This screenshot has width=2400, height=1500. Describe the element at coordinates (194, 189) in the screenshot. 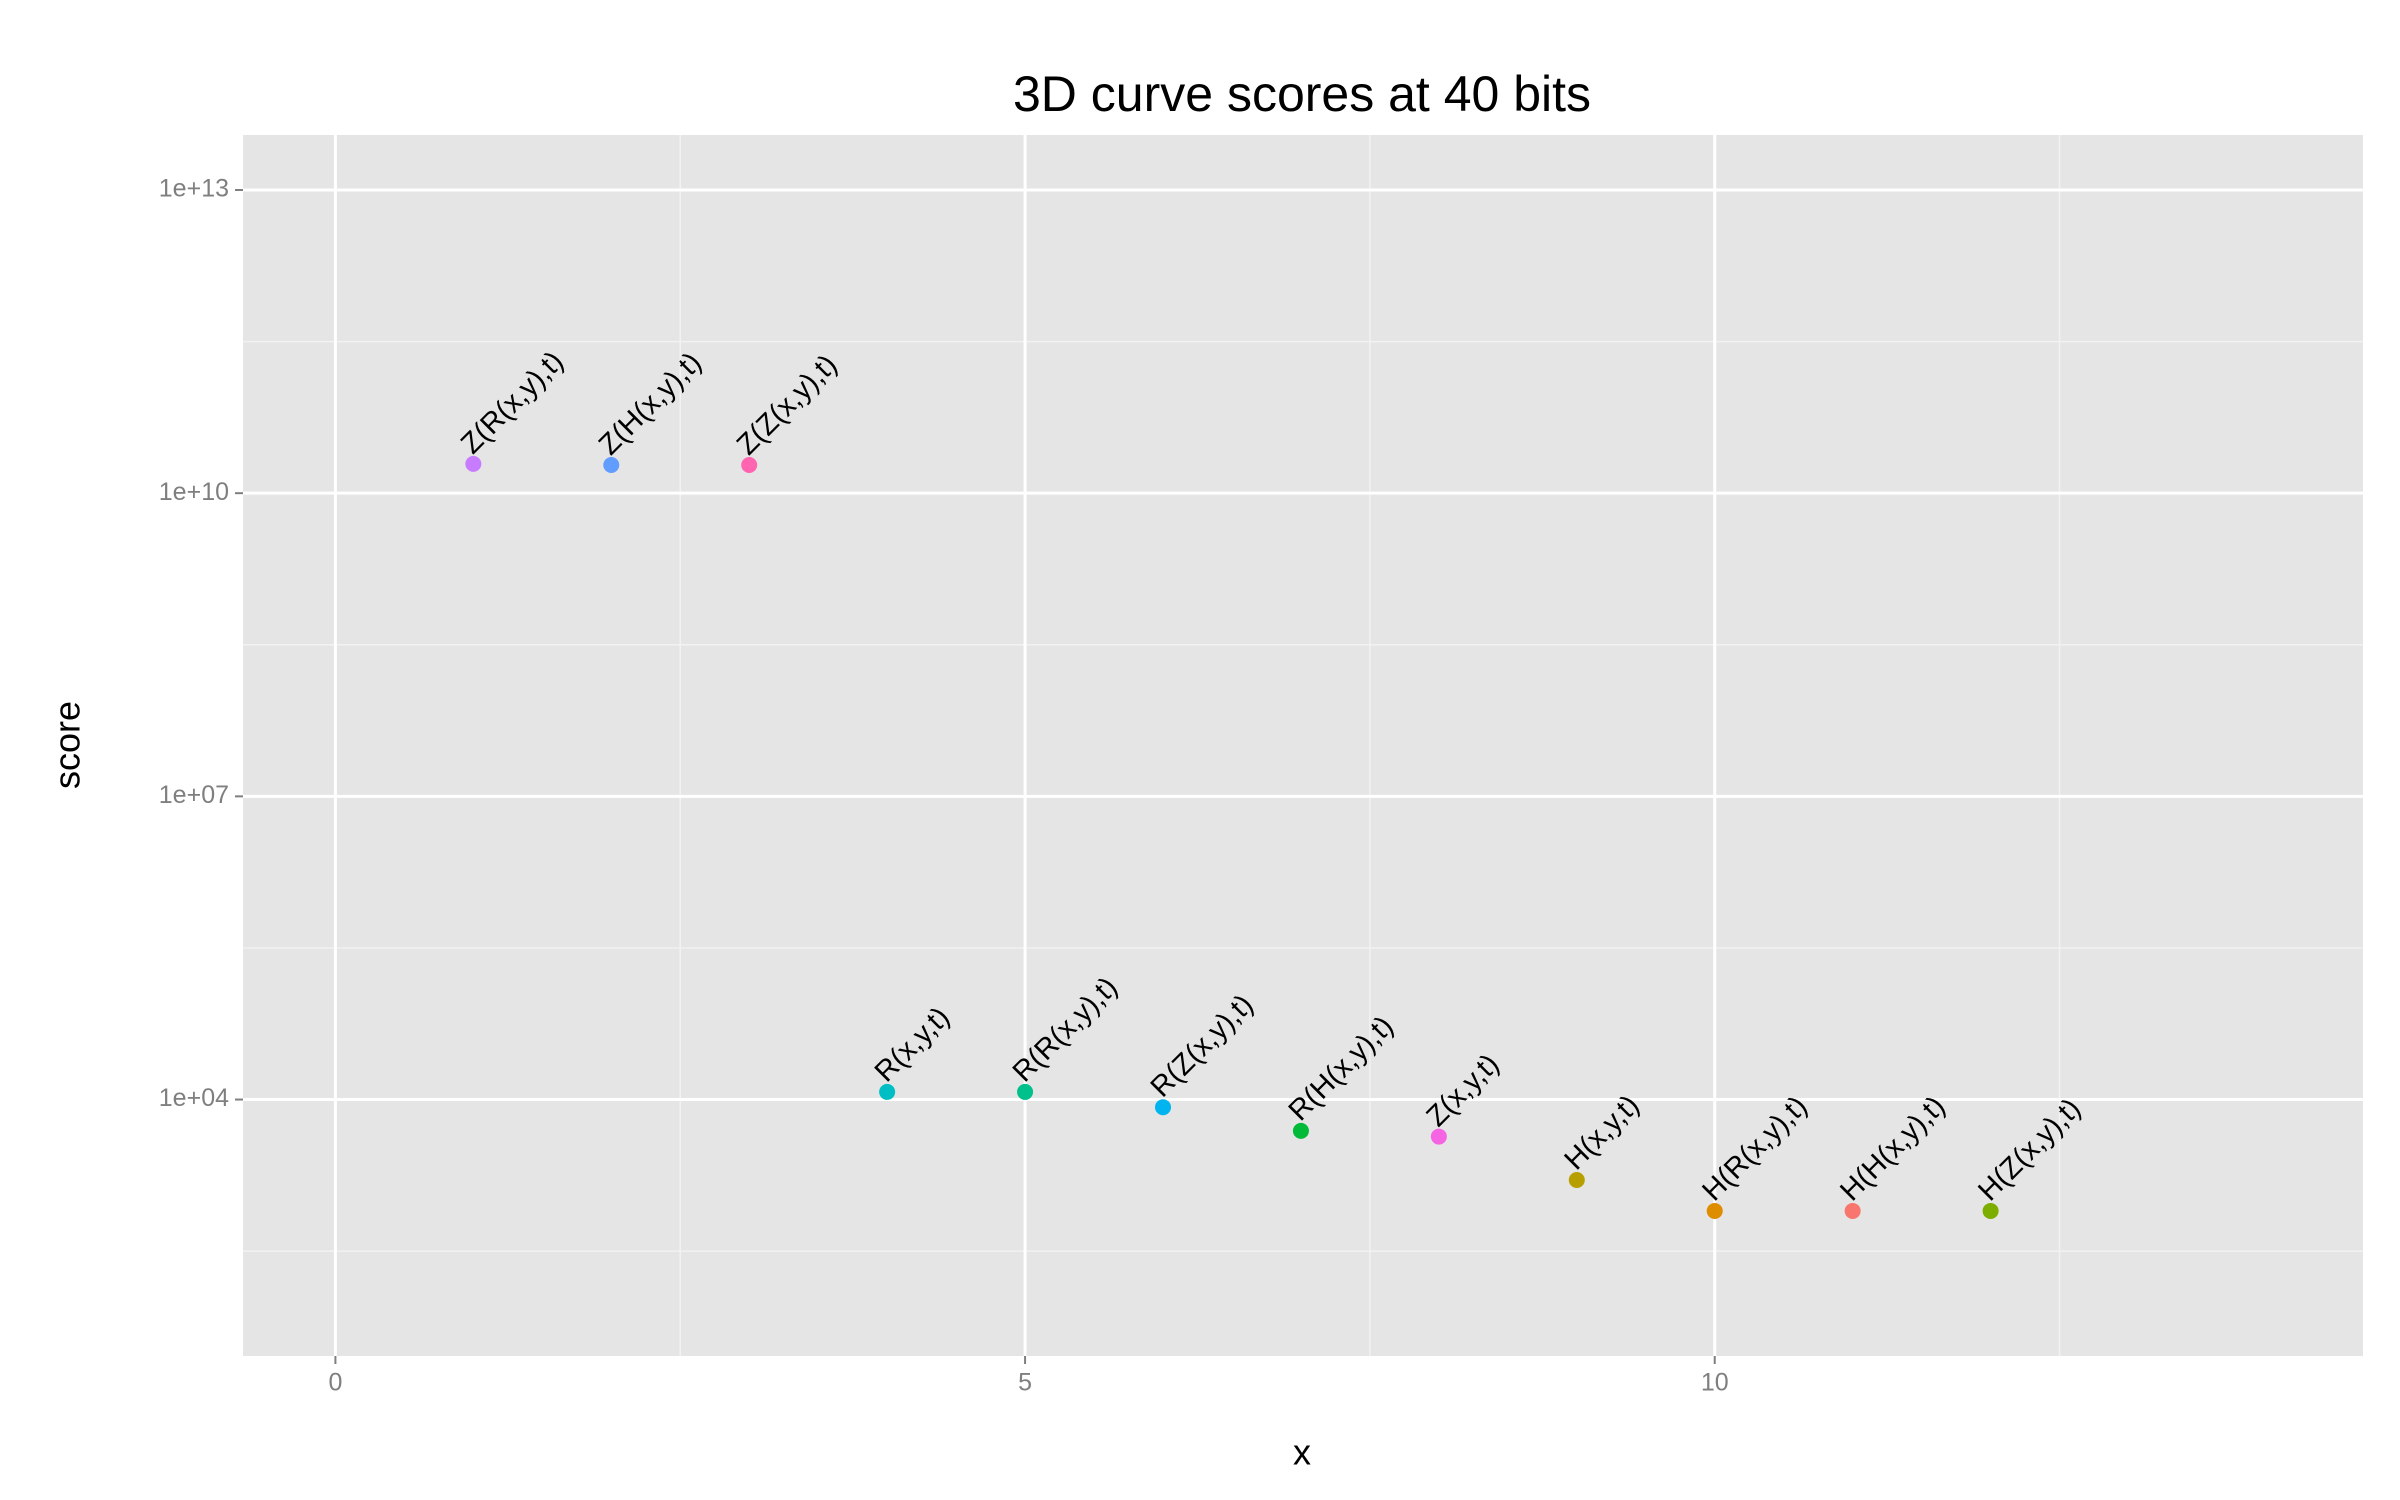

I see `y-tick-label: 1e+13` at that location.